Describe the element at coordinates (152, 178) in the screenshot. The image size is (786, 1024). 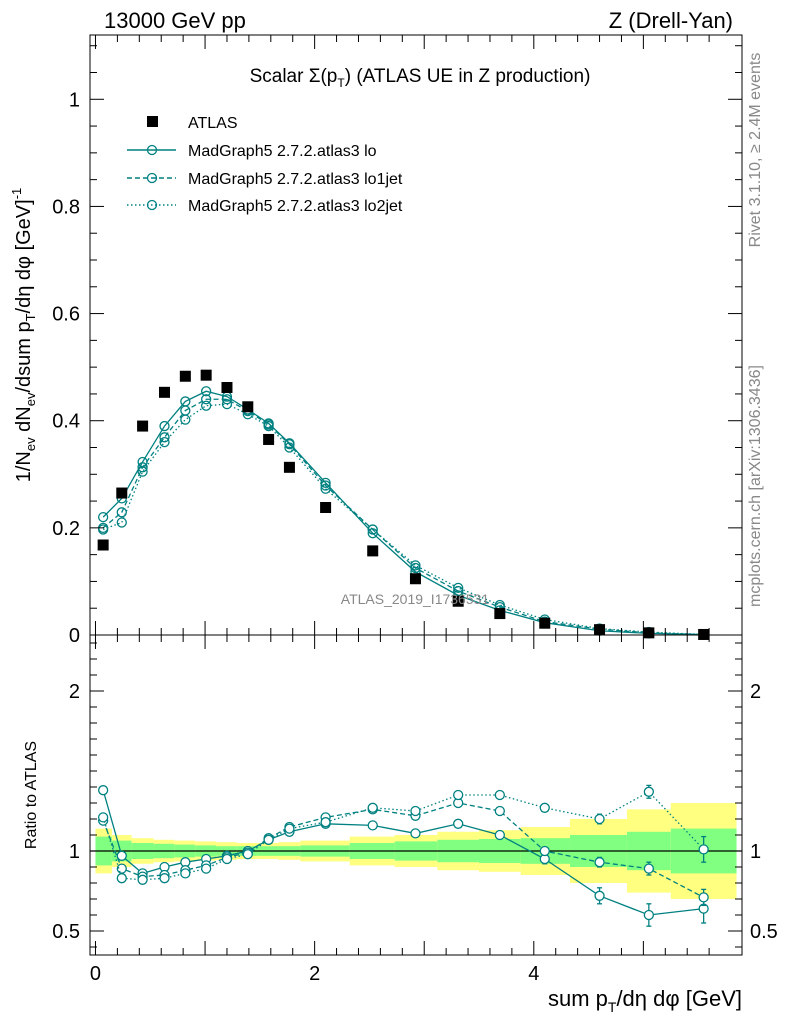
I see `legend-lo1jet-marker` at that location.